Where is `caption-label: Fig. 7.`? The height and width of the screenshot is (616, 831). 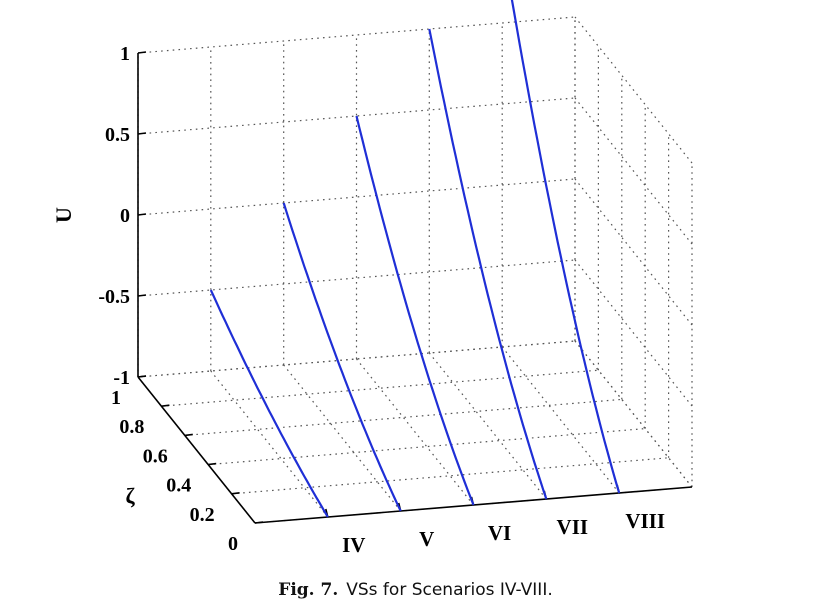
caption-label: Fig. 7. is located at coordinates (308, 590).